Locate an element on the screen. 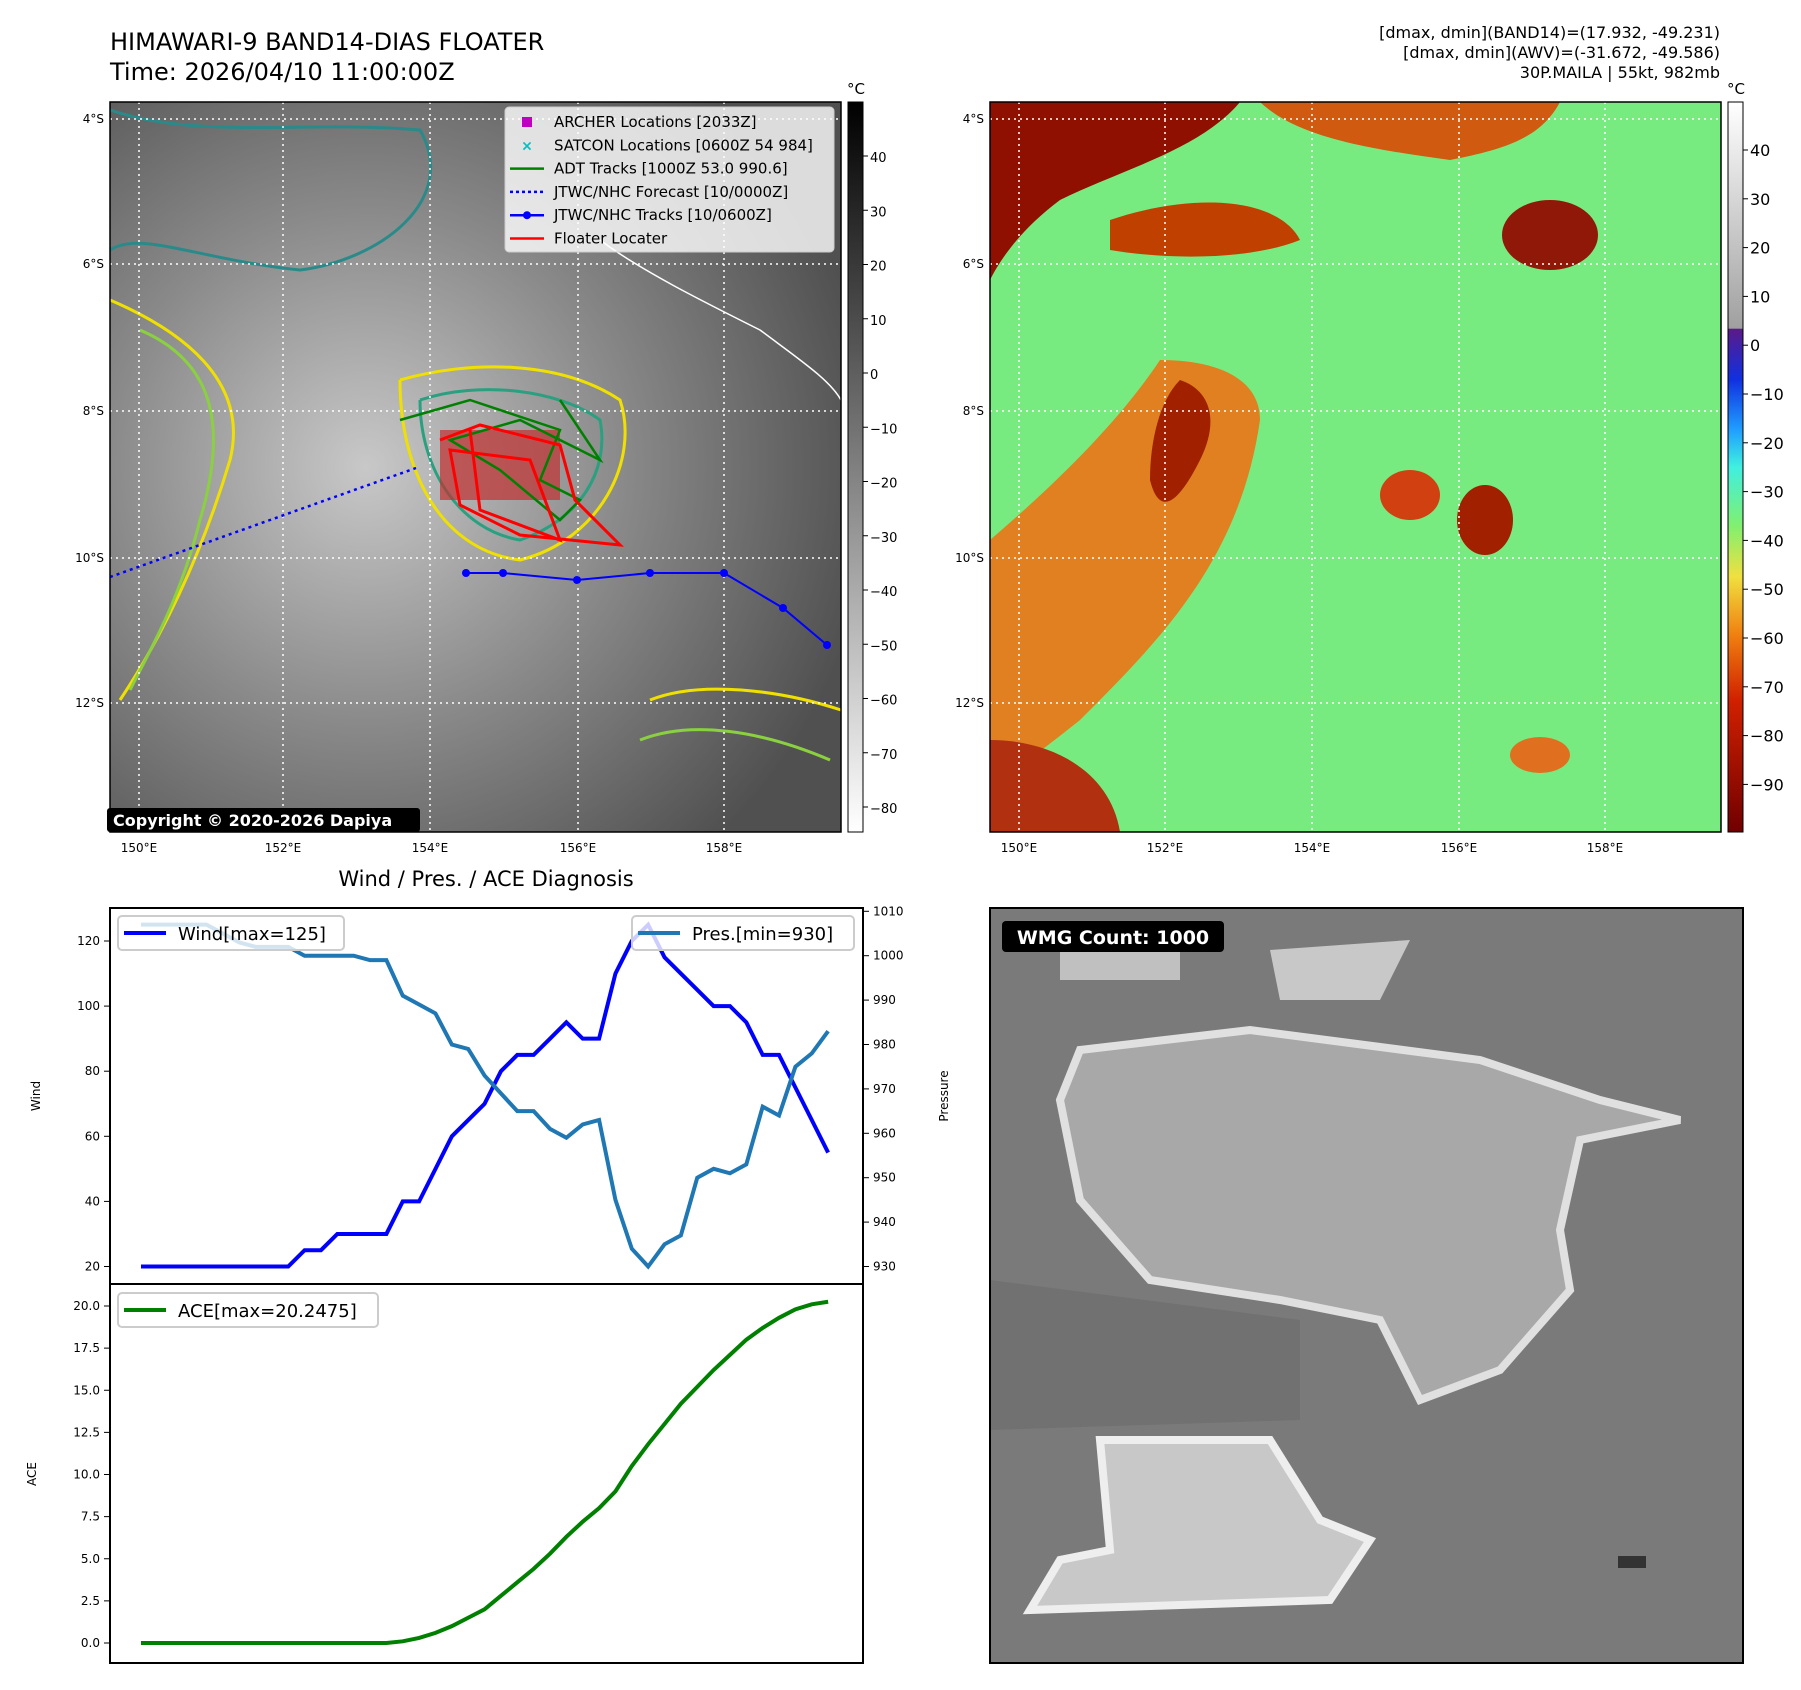 This screenshot has width=1801, height=1690. legend-label: ARCHER Locations [2033Z] is located at coordinates (655, 122).